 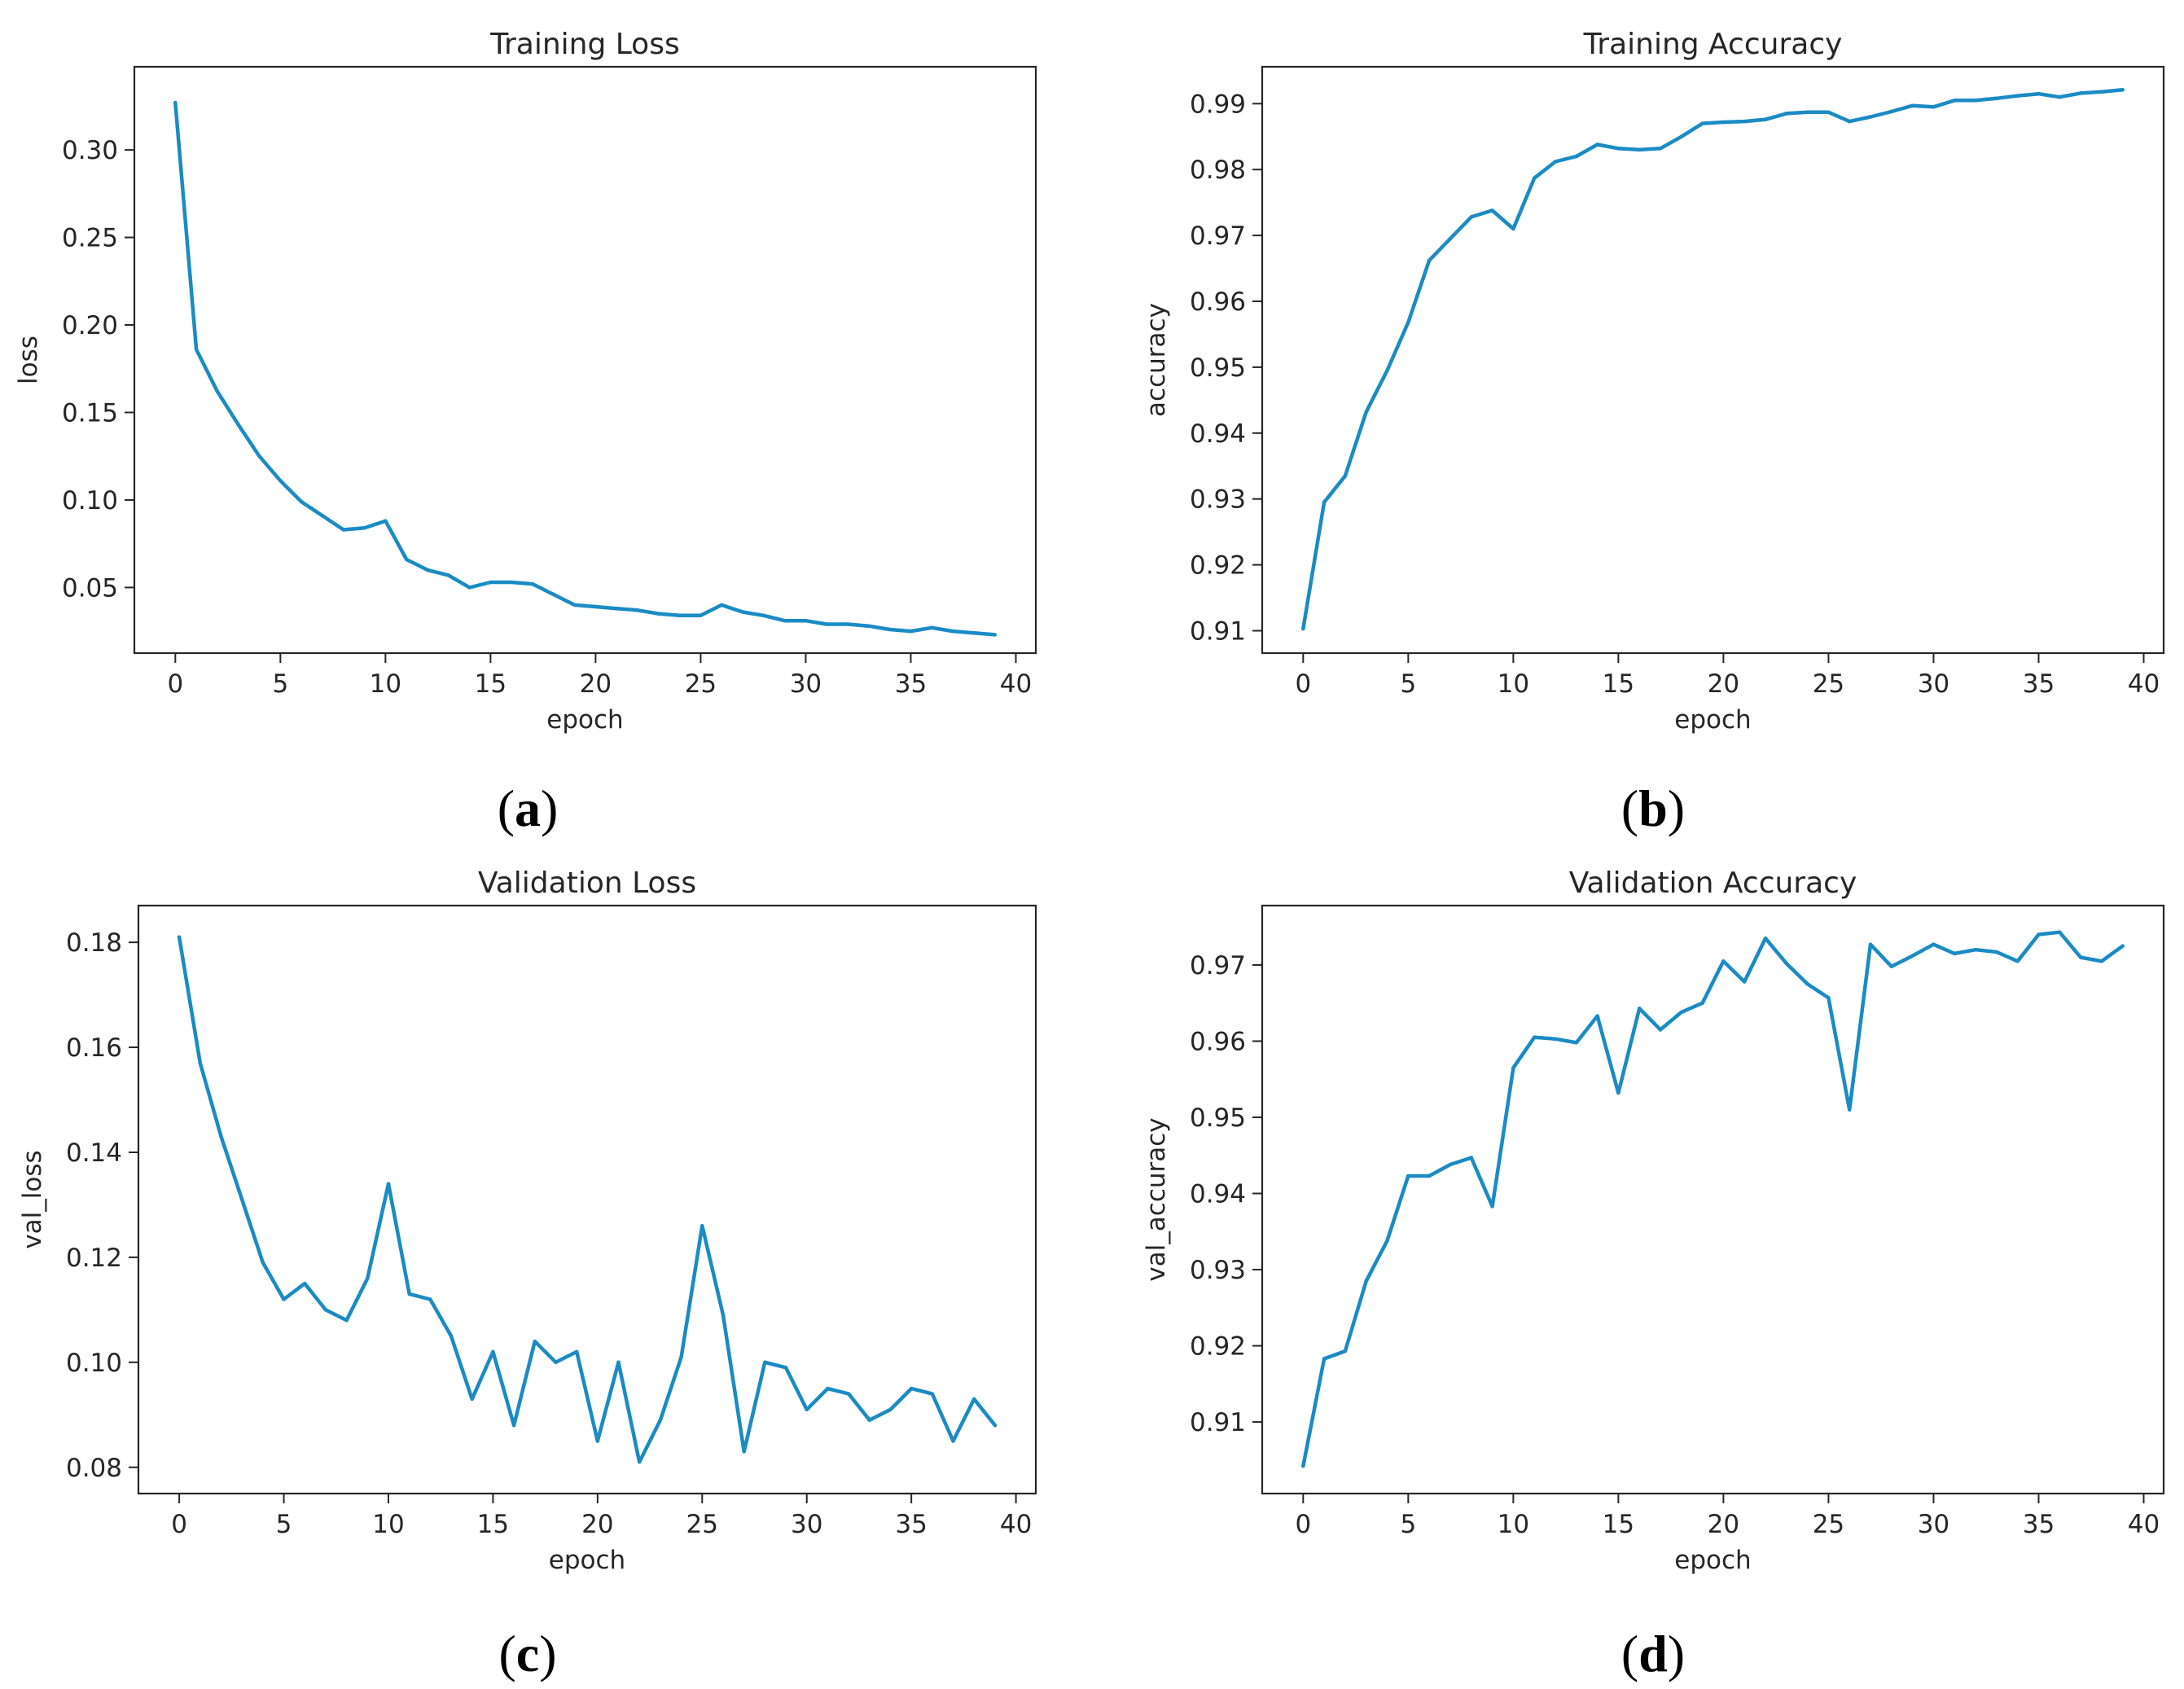 What do you see at coordinates (597, 1524) in the screenshot?
I see `x-tick-label: 20` at bounding box center [597, 1524].